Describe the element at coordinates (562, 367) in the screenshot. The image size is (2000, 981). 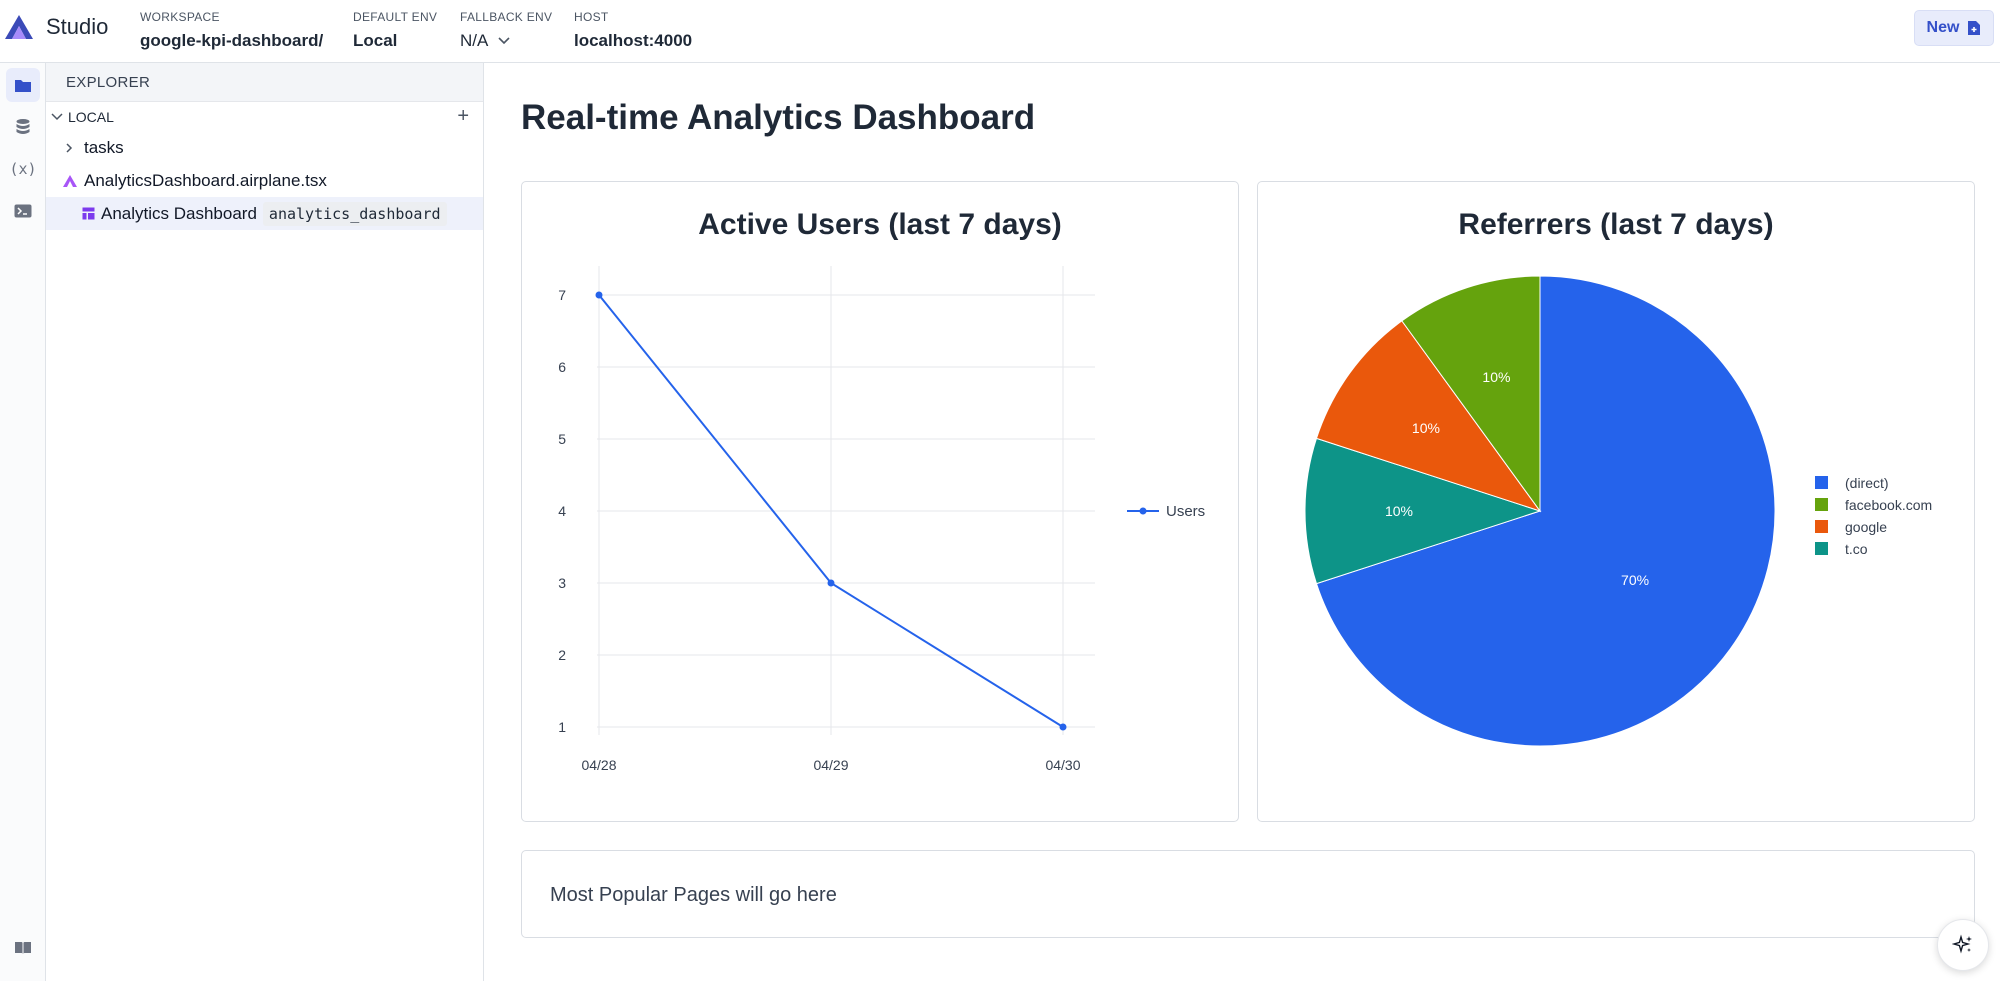
I see `y-tick-label: 6` at that location.